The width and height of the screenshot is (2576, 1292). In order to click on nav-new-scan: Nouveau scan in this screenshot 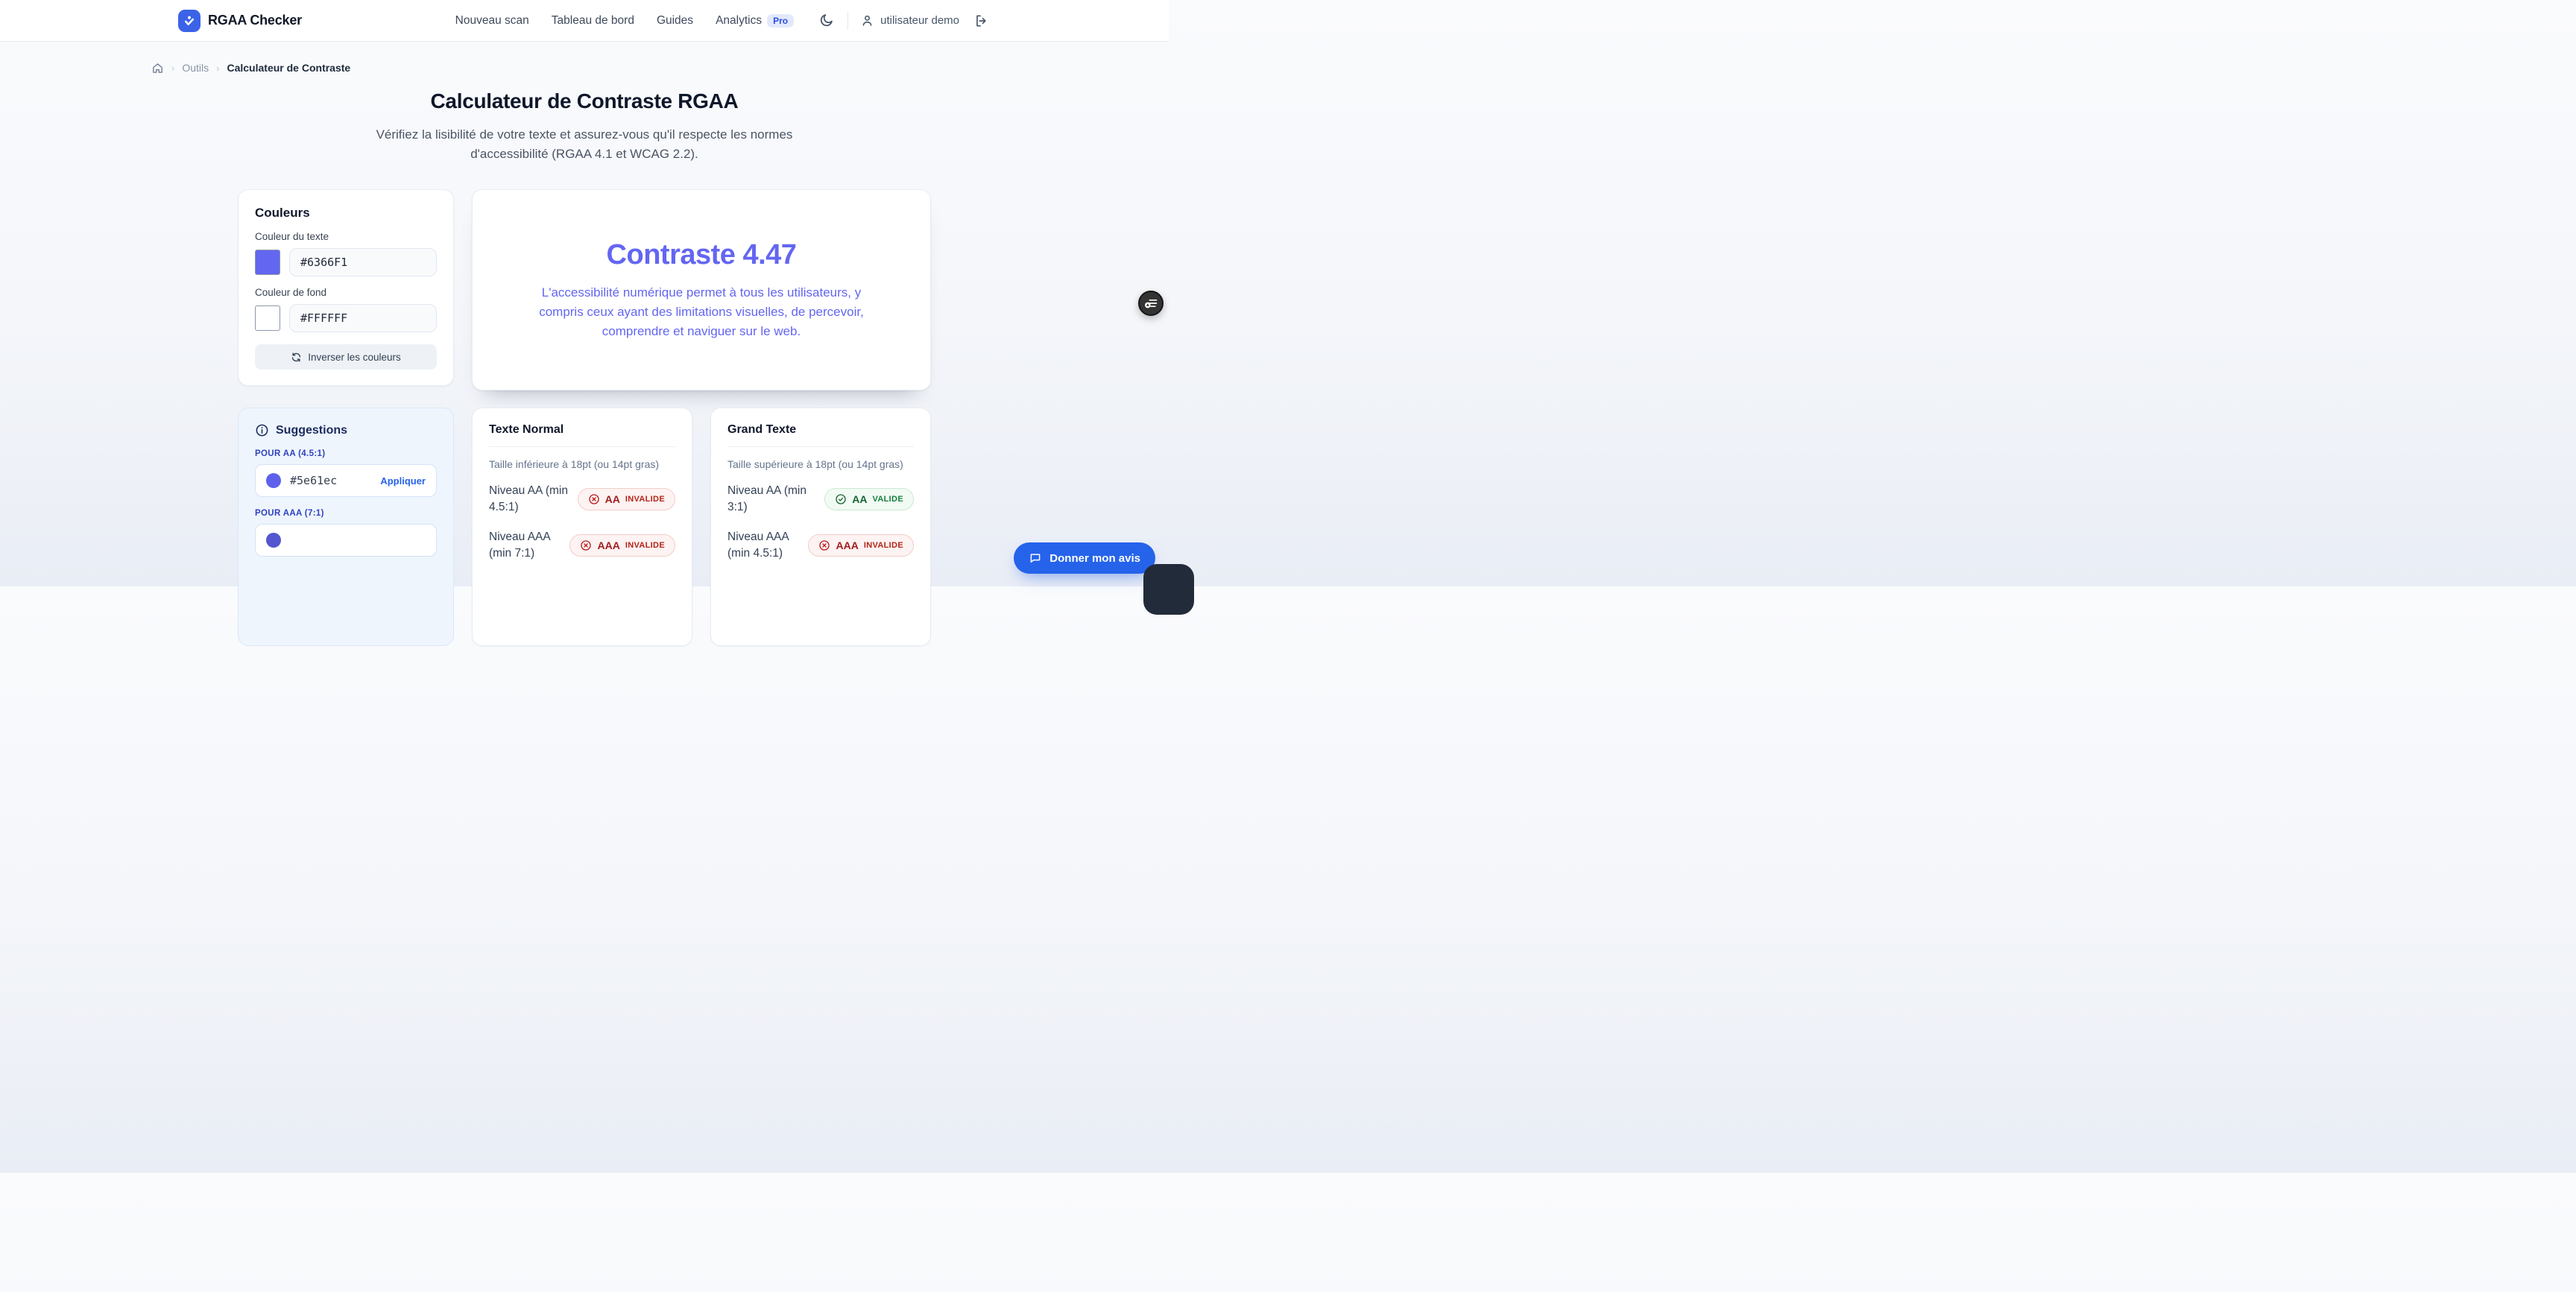, I will do `click(492, 20)`.